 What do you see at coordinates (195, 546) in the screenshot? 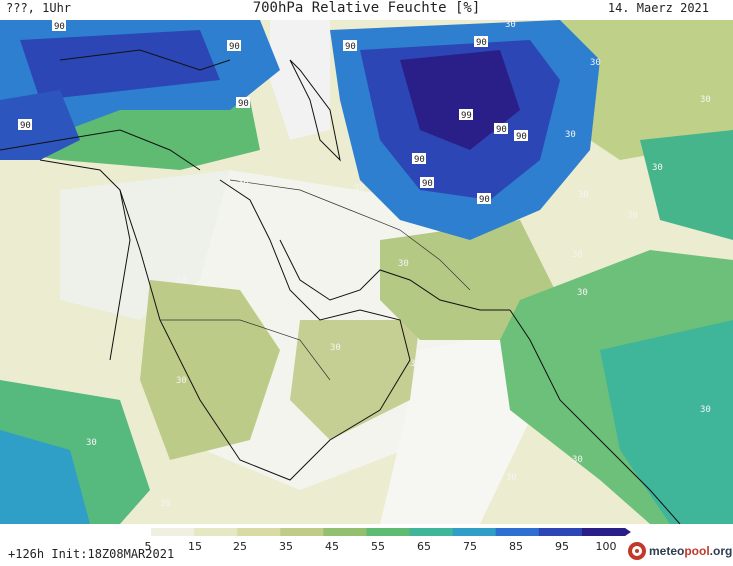
I see `colorbar-tick-label: 15` at bounding box center [195, 546].